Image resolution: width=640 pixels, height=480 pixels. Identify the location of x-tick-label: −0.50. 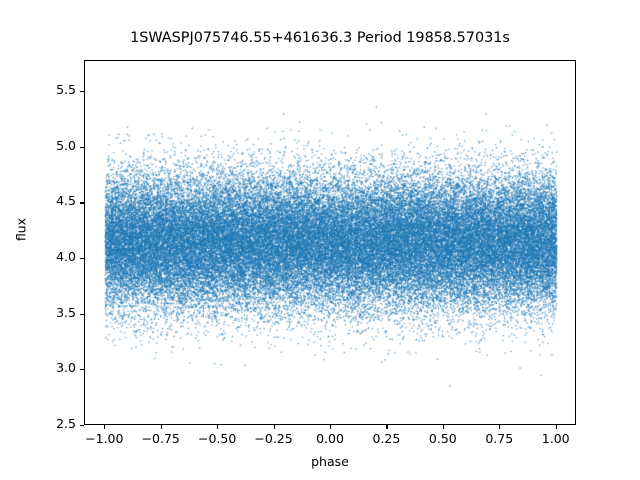
(217, 438).